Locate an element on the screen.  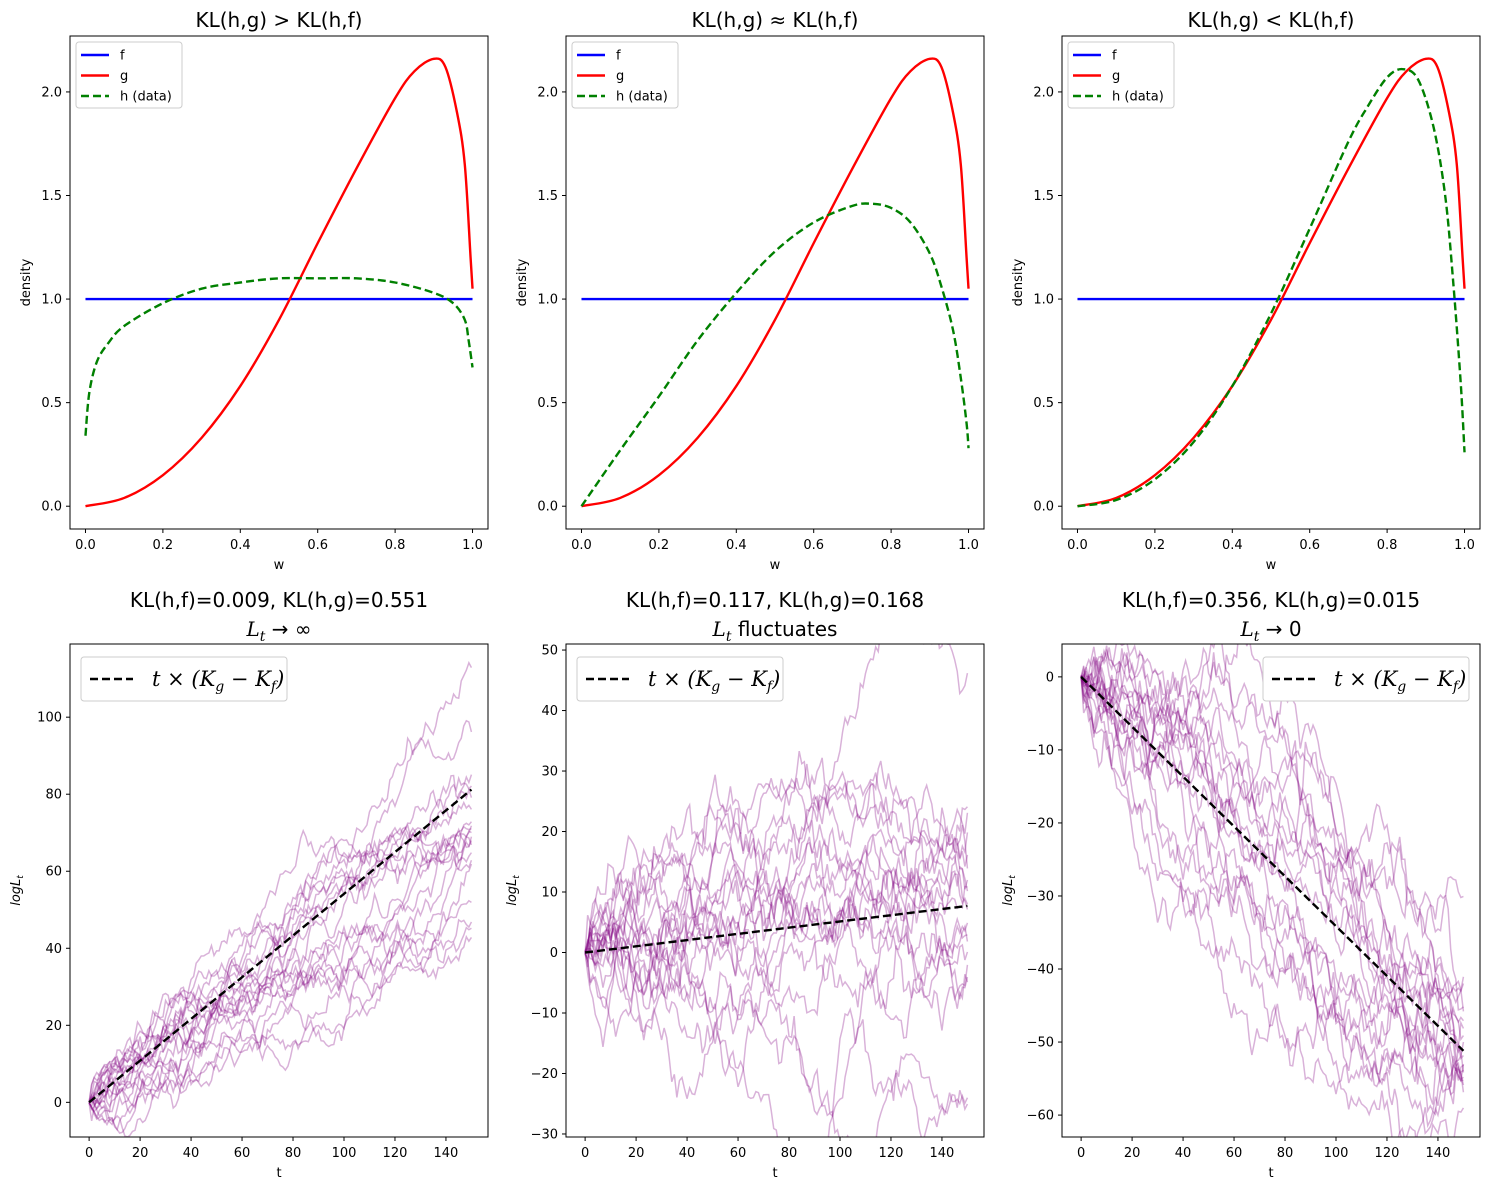
x-tick-label: 0.6 is located at coordinates (317, 545).